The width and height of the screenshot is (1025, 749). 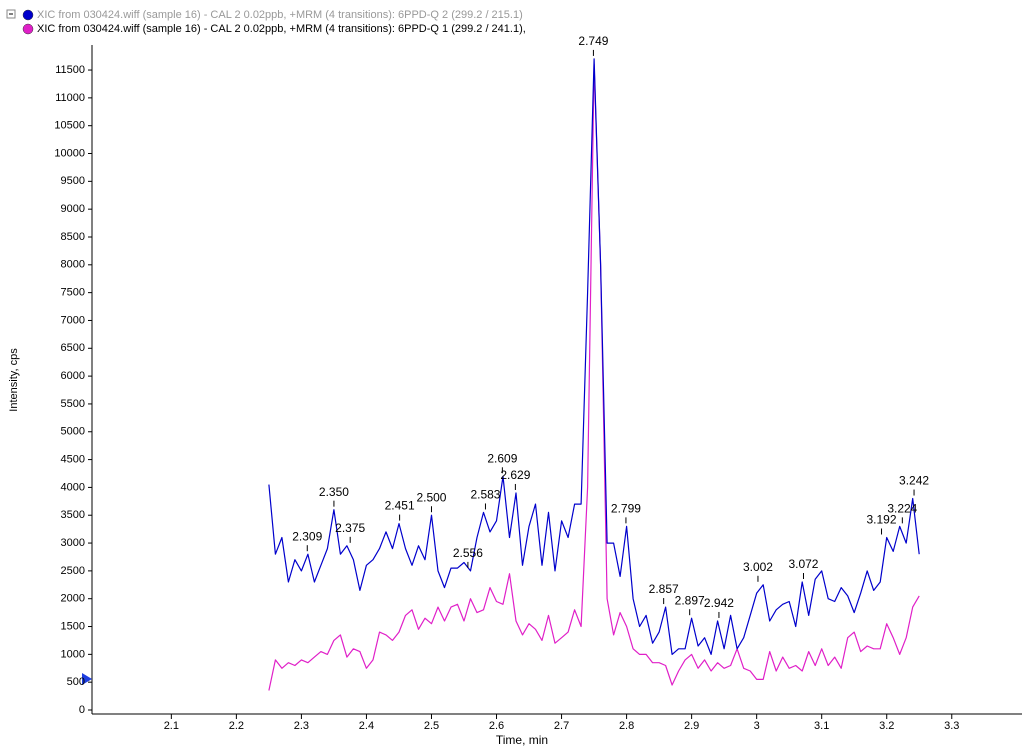 What do you see at coordinates (757, 726) in the screenshot?
I see `x-tick-label: 3` at bounding box center [757, 726].